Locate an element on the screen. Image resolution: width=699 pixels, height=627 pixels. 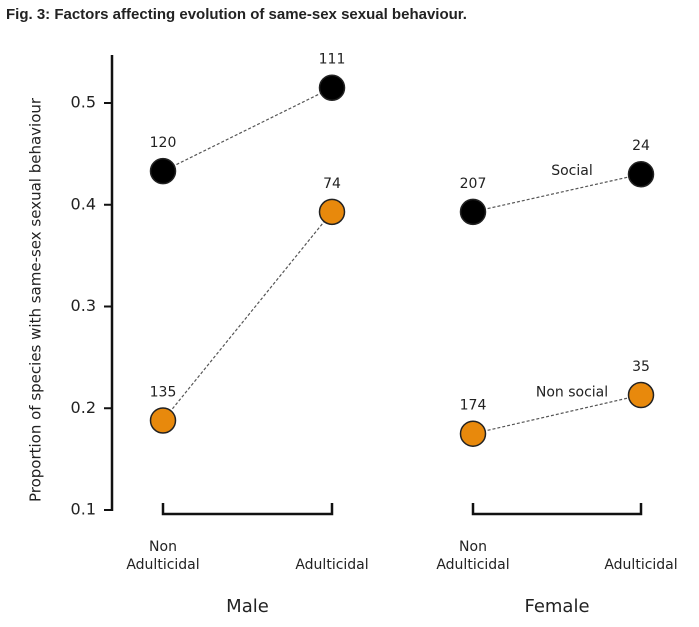
sample-size-label: 24 is located at coordinates (641, 146).